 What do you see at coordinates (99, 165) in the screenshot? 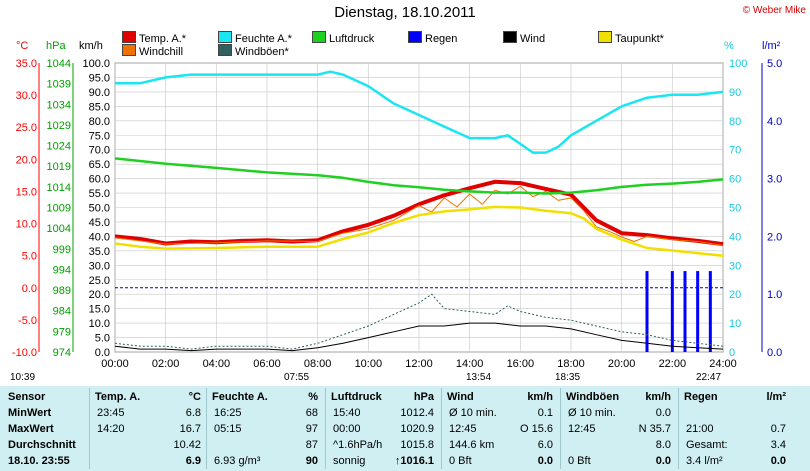
I see `wind-tick-label: 65.0` at bounding box center [99, 165].